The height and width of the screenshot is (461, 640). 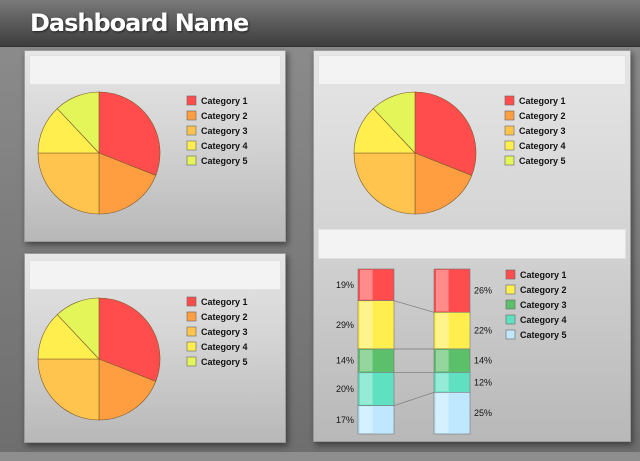 I want to click on data-label: 25%, so click(x=483, y=413).